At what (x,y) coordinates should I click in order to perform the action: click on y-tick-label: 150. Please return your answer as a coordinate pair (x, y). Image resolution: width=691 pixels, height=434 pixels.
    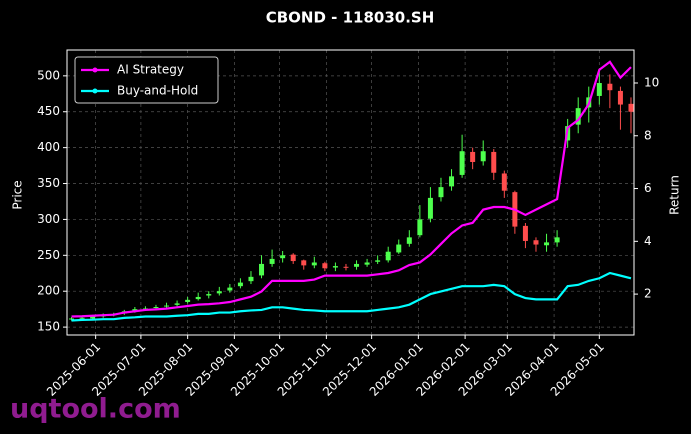
    Looking at the image, I should click on (48, 327).